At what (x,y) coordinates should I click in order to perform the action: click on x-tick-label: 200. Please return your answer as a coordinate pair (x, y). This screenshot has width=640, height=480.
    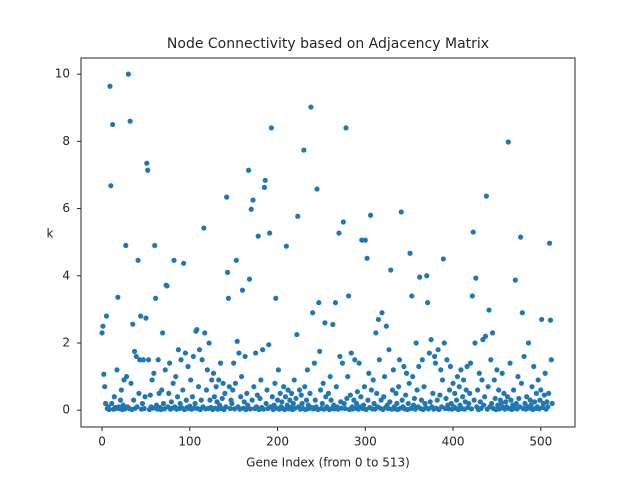
    Looking at the image, I should click on (277, 442).